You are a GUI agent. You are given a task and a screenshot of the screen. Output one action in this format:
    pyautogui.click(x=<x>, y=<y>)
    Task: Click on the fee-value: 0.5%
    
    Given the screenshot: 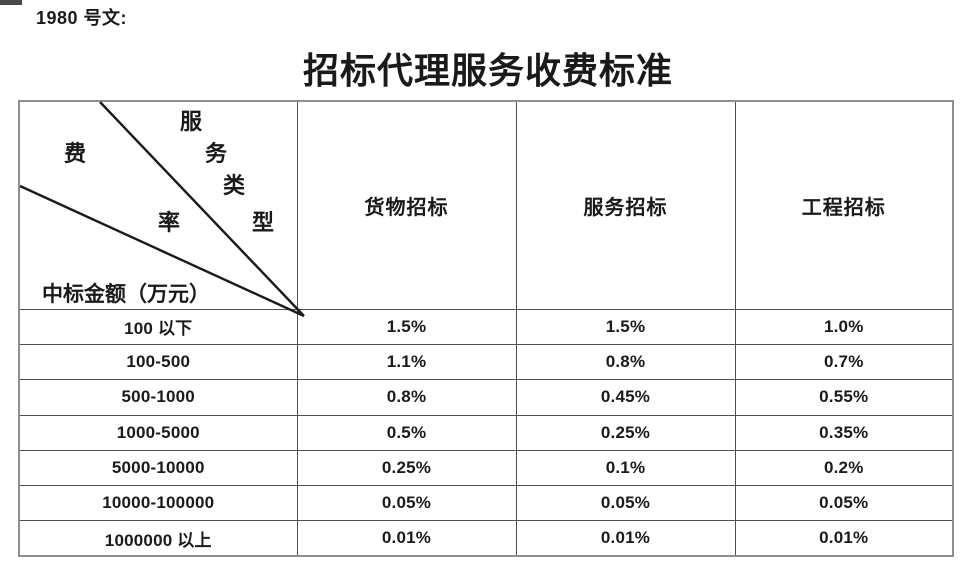 What is the action you would take?
    pyautogui.click(x=406, y=432)
    